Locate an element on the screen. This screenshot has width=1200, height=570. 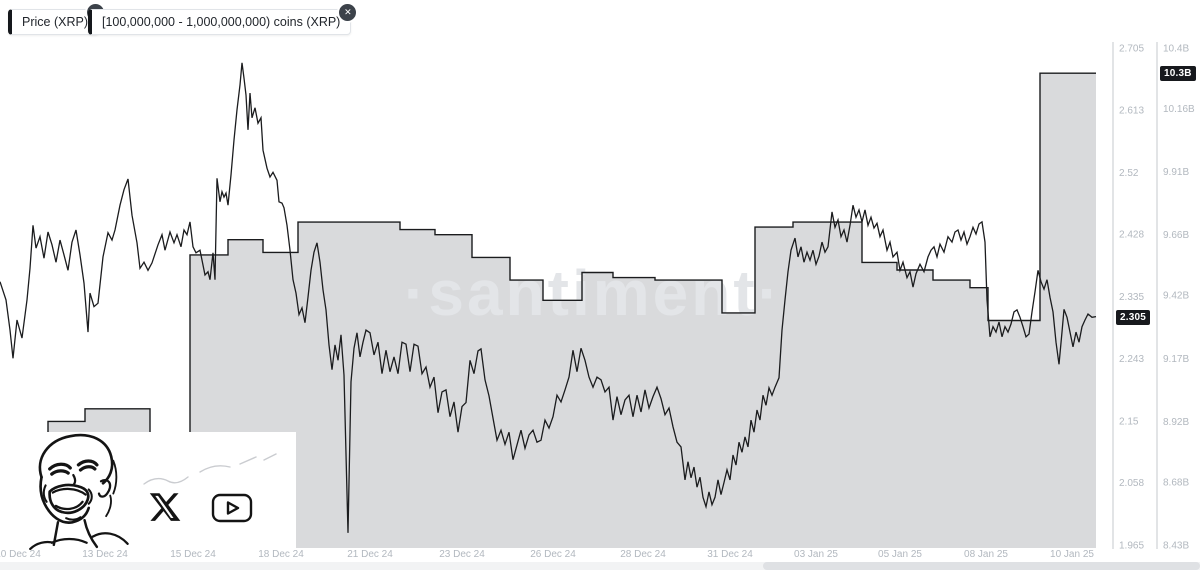
date-axis-label: 31 Dec 24 is located at coordinates (730, 554).